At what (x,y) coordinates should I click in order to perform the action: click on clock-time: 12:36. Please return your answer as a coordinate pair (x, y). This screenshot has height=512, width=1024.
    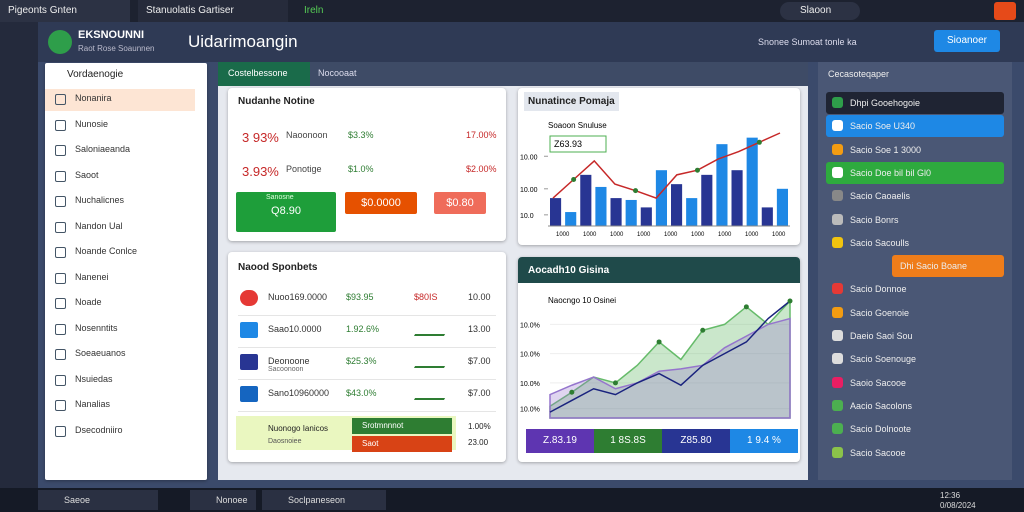
    Looking at the image, I should click on (950, 495).